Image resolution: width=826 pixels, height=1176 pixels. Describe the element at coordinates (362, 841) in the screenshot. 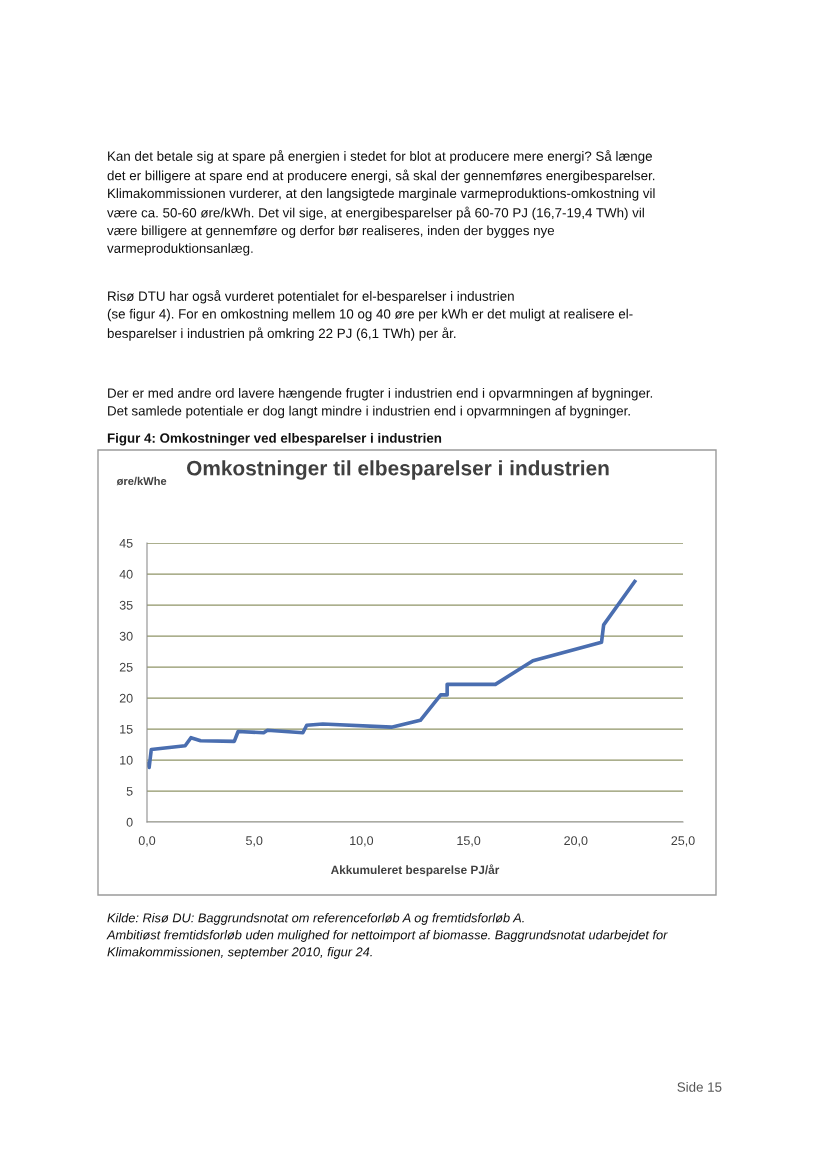

I see `x-tick-label: 10,0` at that location.